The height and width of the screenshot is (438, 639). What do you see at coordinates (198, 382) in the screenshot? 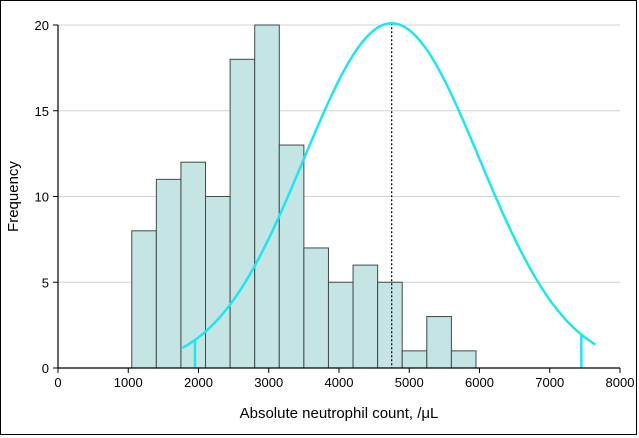
I see `x-tick-label-2000: 2000` at bounding box center [198, 382].